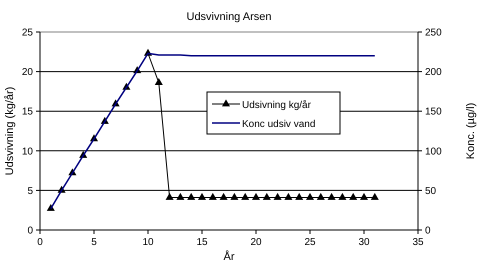  I want to click on y2-tick-label: 50, so click(431, 191).